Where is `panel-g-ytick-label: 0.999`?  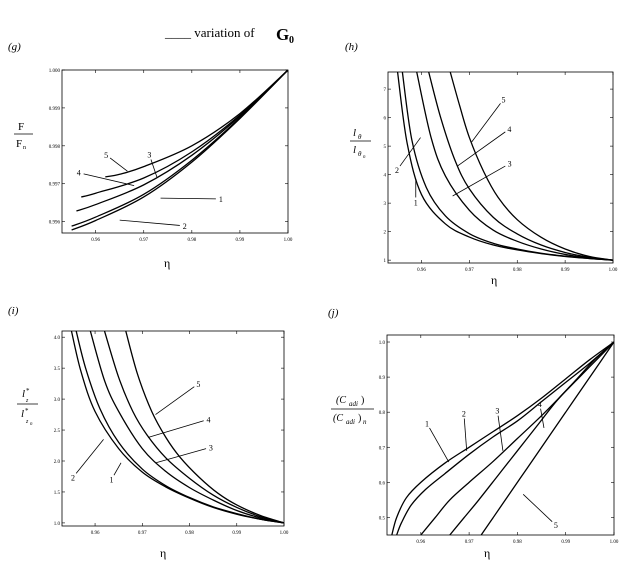 panel-g-ytick-label: 0.999 is located at coordinates (55, 109).